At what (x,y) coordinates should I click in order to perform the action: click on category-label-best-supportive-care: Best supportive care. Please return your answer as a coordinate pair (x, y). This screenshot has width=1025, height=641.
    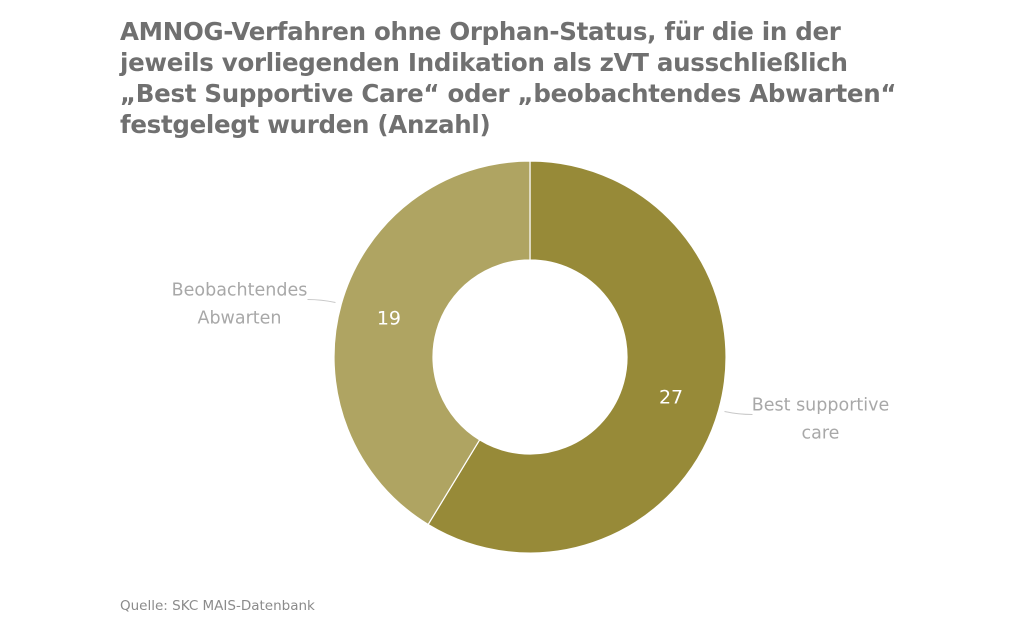
    Looking at the image, I should click on (821, 419).